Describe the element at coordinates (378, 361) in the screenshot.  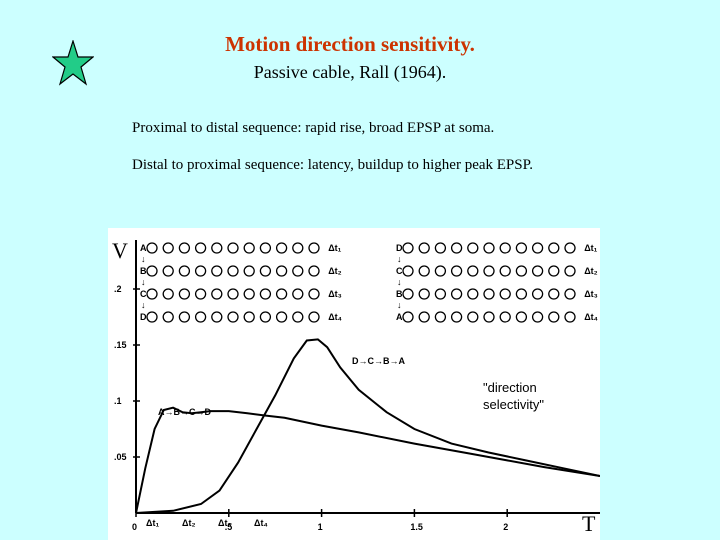
I see `label-dcba: D→C→B→A` at that location.